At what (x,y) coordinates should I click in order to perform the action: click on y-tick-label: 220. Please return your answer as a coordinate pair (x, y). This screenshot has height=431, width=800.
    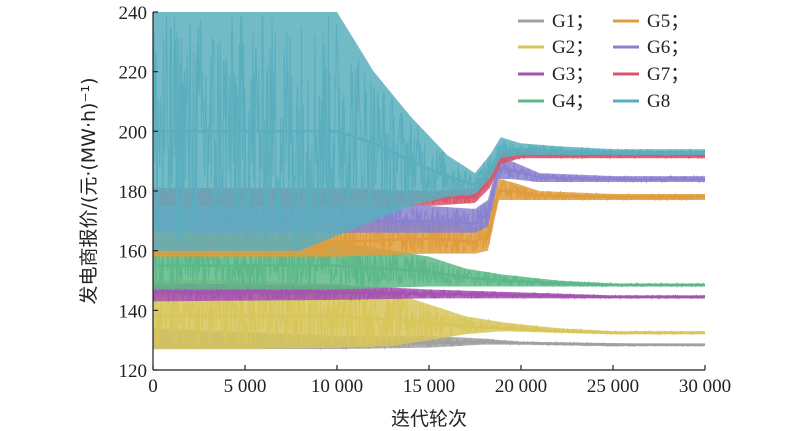
    Looking at the image, I should click on (133, 73).